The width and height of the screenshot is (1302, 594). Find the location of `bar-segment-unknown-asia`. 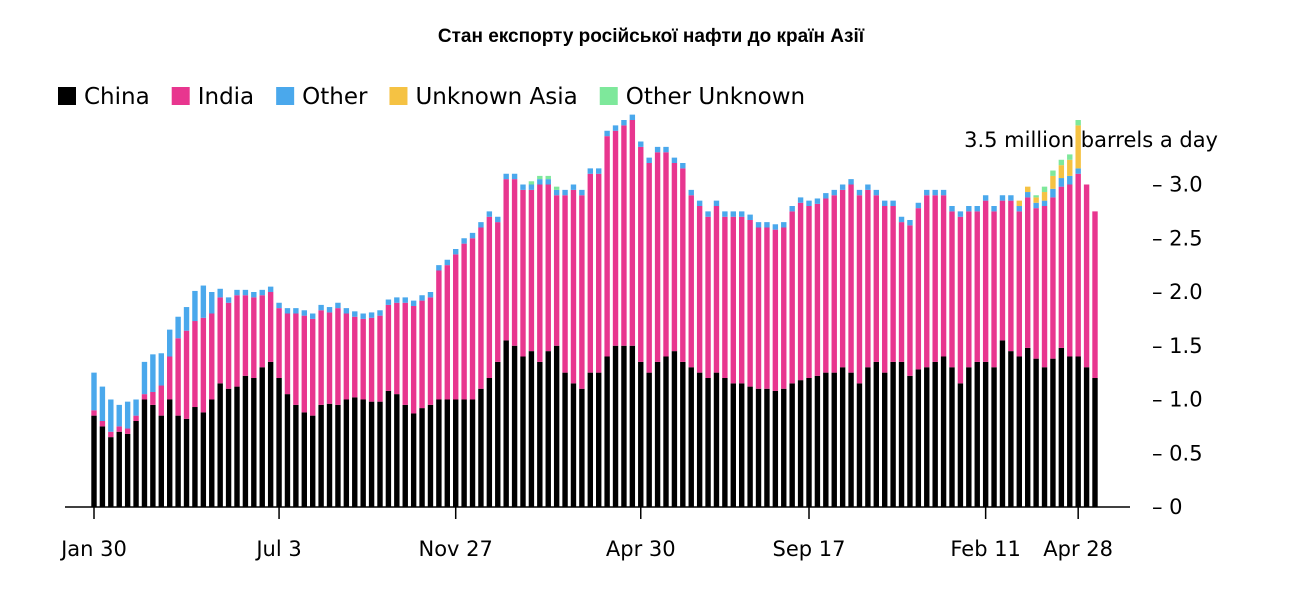

bar-segment-unknown-asia is located at coordinates (1019, 203).